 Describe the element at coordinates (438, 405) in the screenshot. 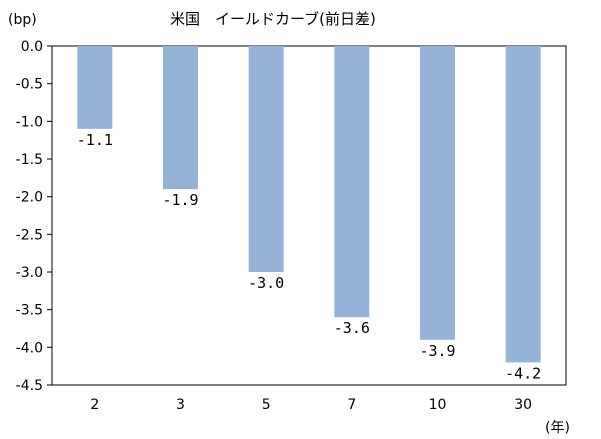

I see `x-tick-label: 10` at that location.